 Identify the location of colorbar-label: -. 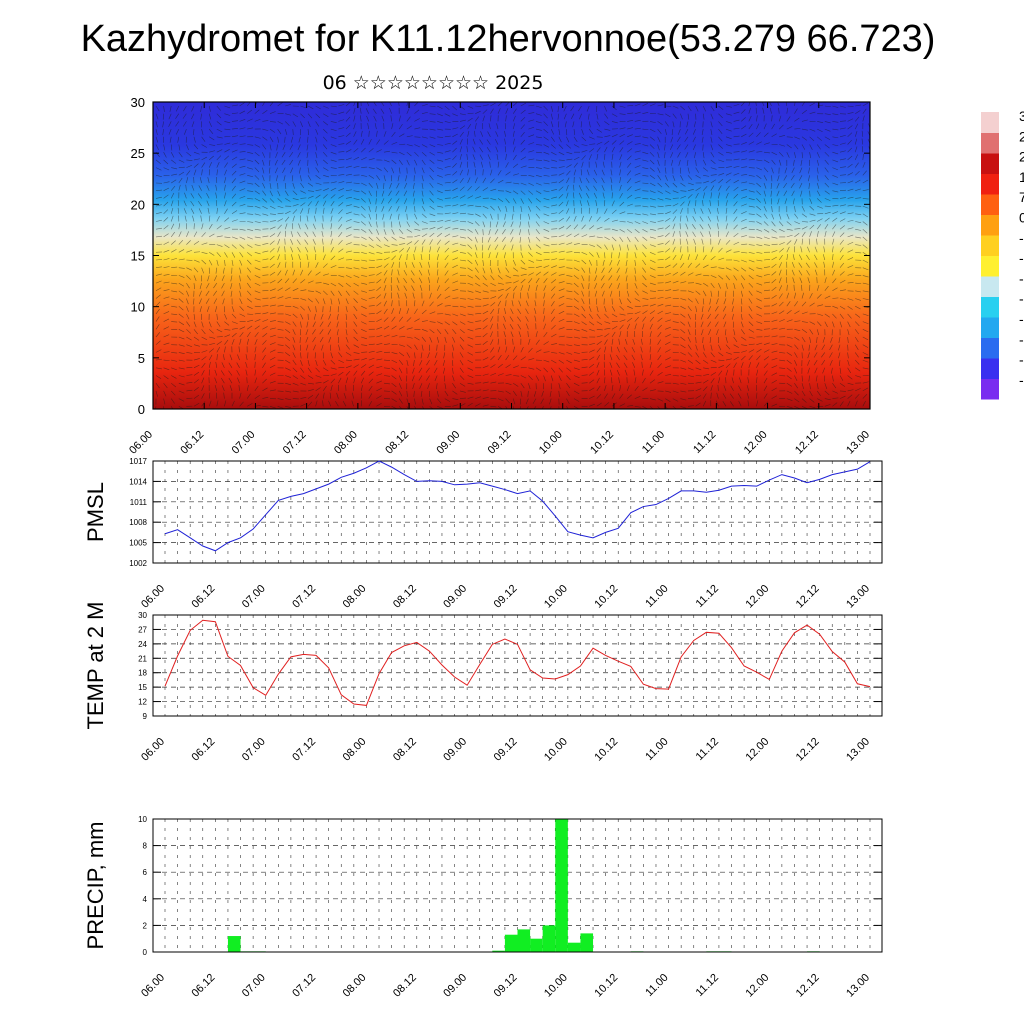
(1021, 278).